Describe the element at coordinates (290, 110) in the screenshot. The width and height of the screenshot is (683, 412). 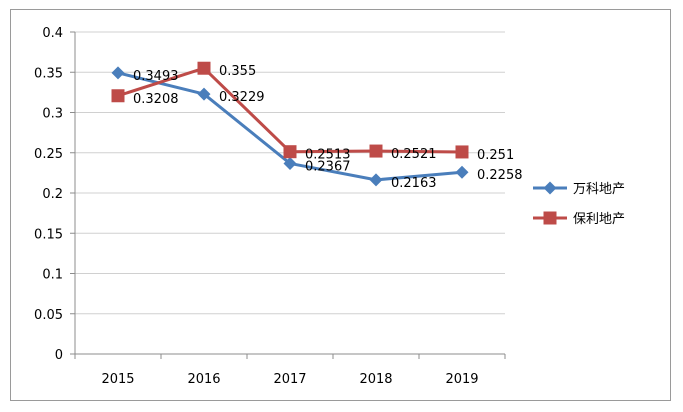
I see `series-poly` at that location.